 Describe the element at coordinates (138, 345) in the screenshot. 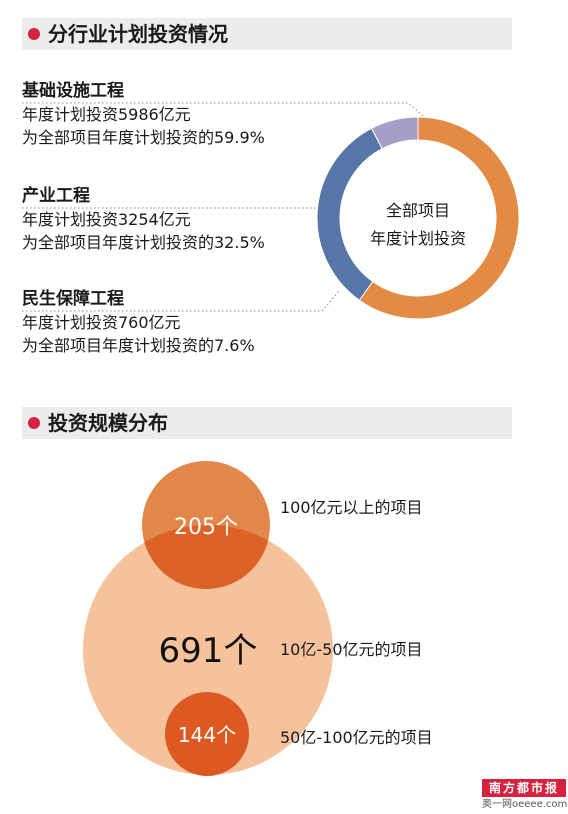

I see `category-share: 为全部项目年度计划投资的7.6%` at that location.